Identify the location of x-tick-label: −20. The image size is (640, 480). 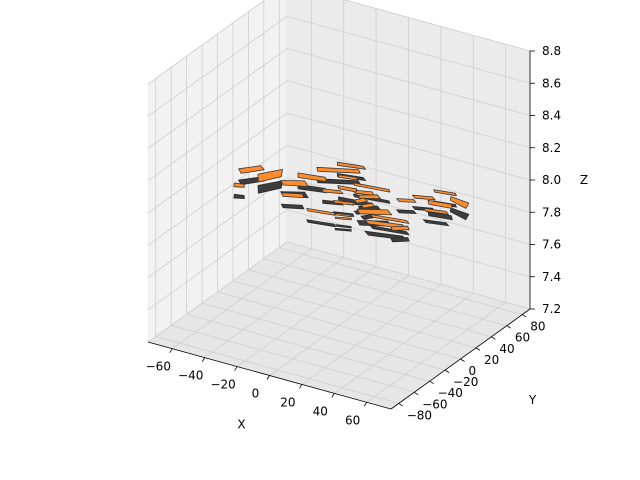
(222, 385).